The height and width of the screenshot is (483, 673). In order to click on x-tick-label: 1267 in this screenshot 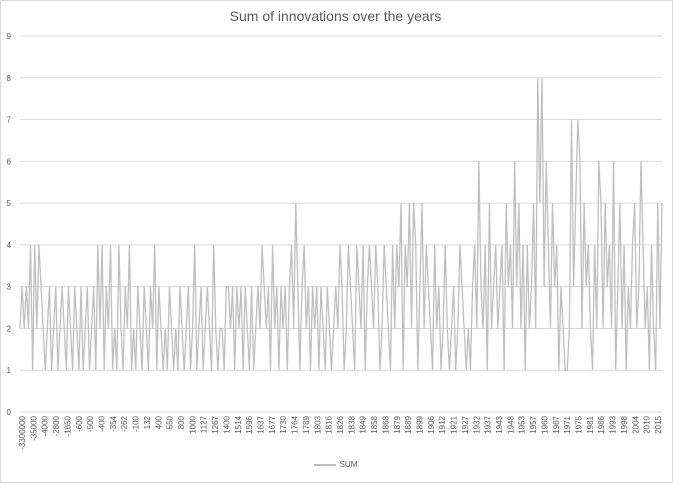, I will do `click(215, 424)`.